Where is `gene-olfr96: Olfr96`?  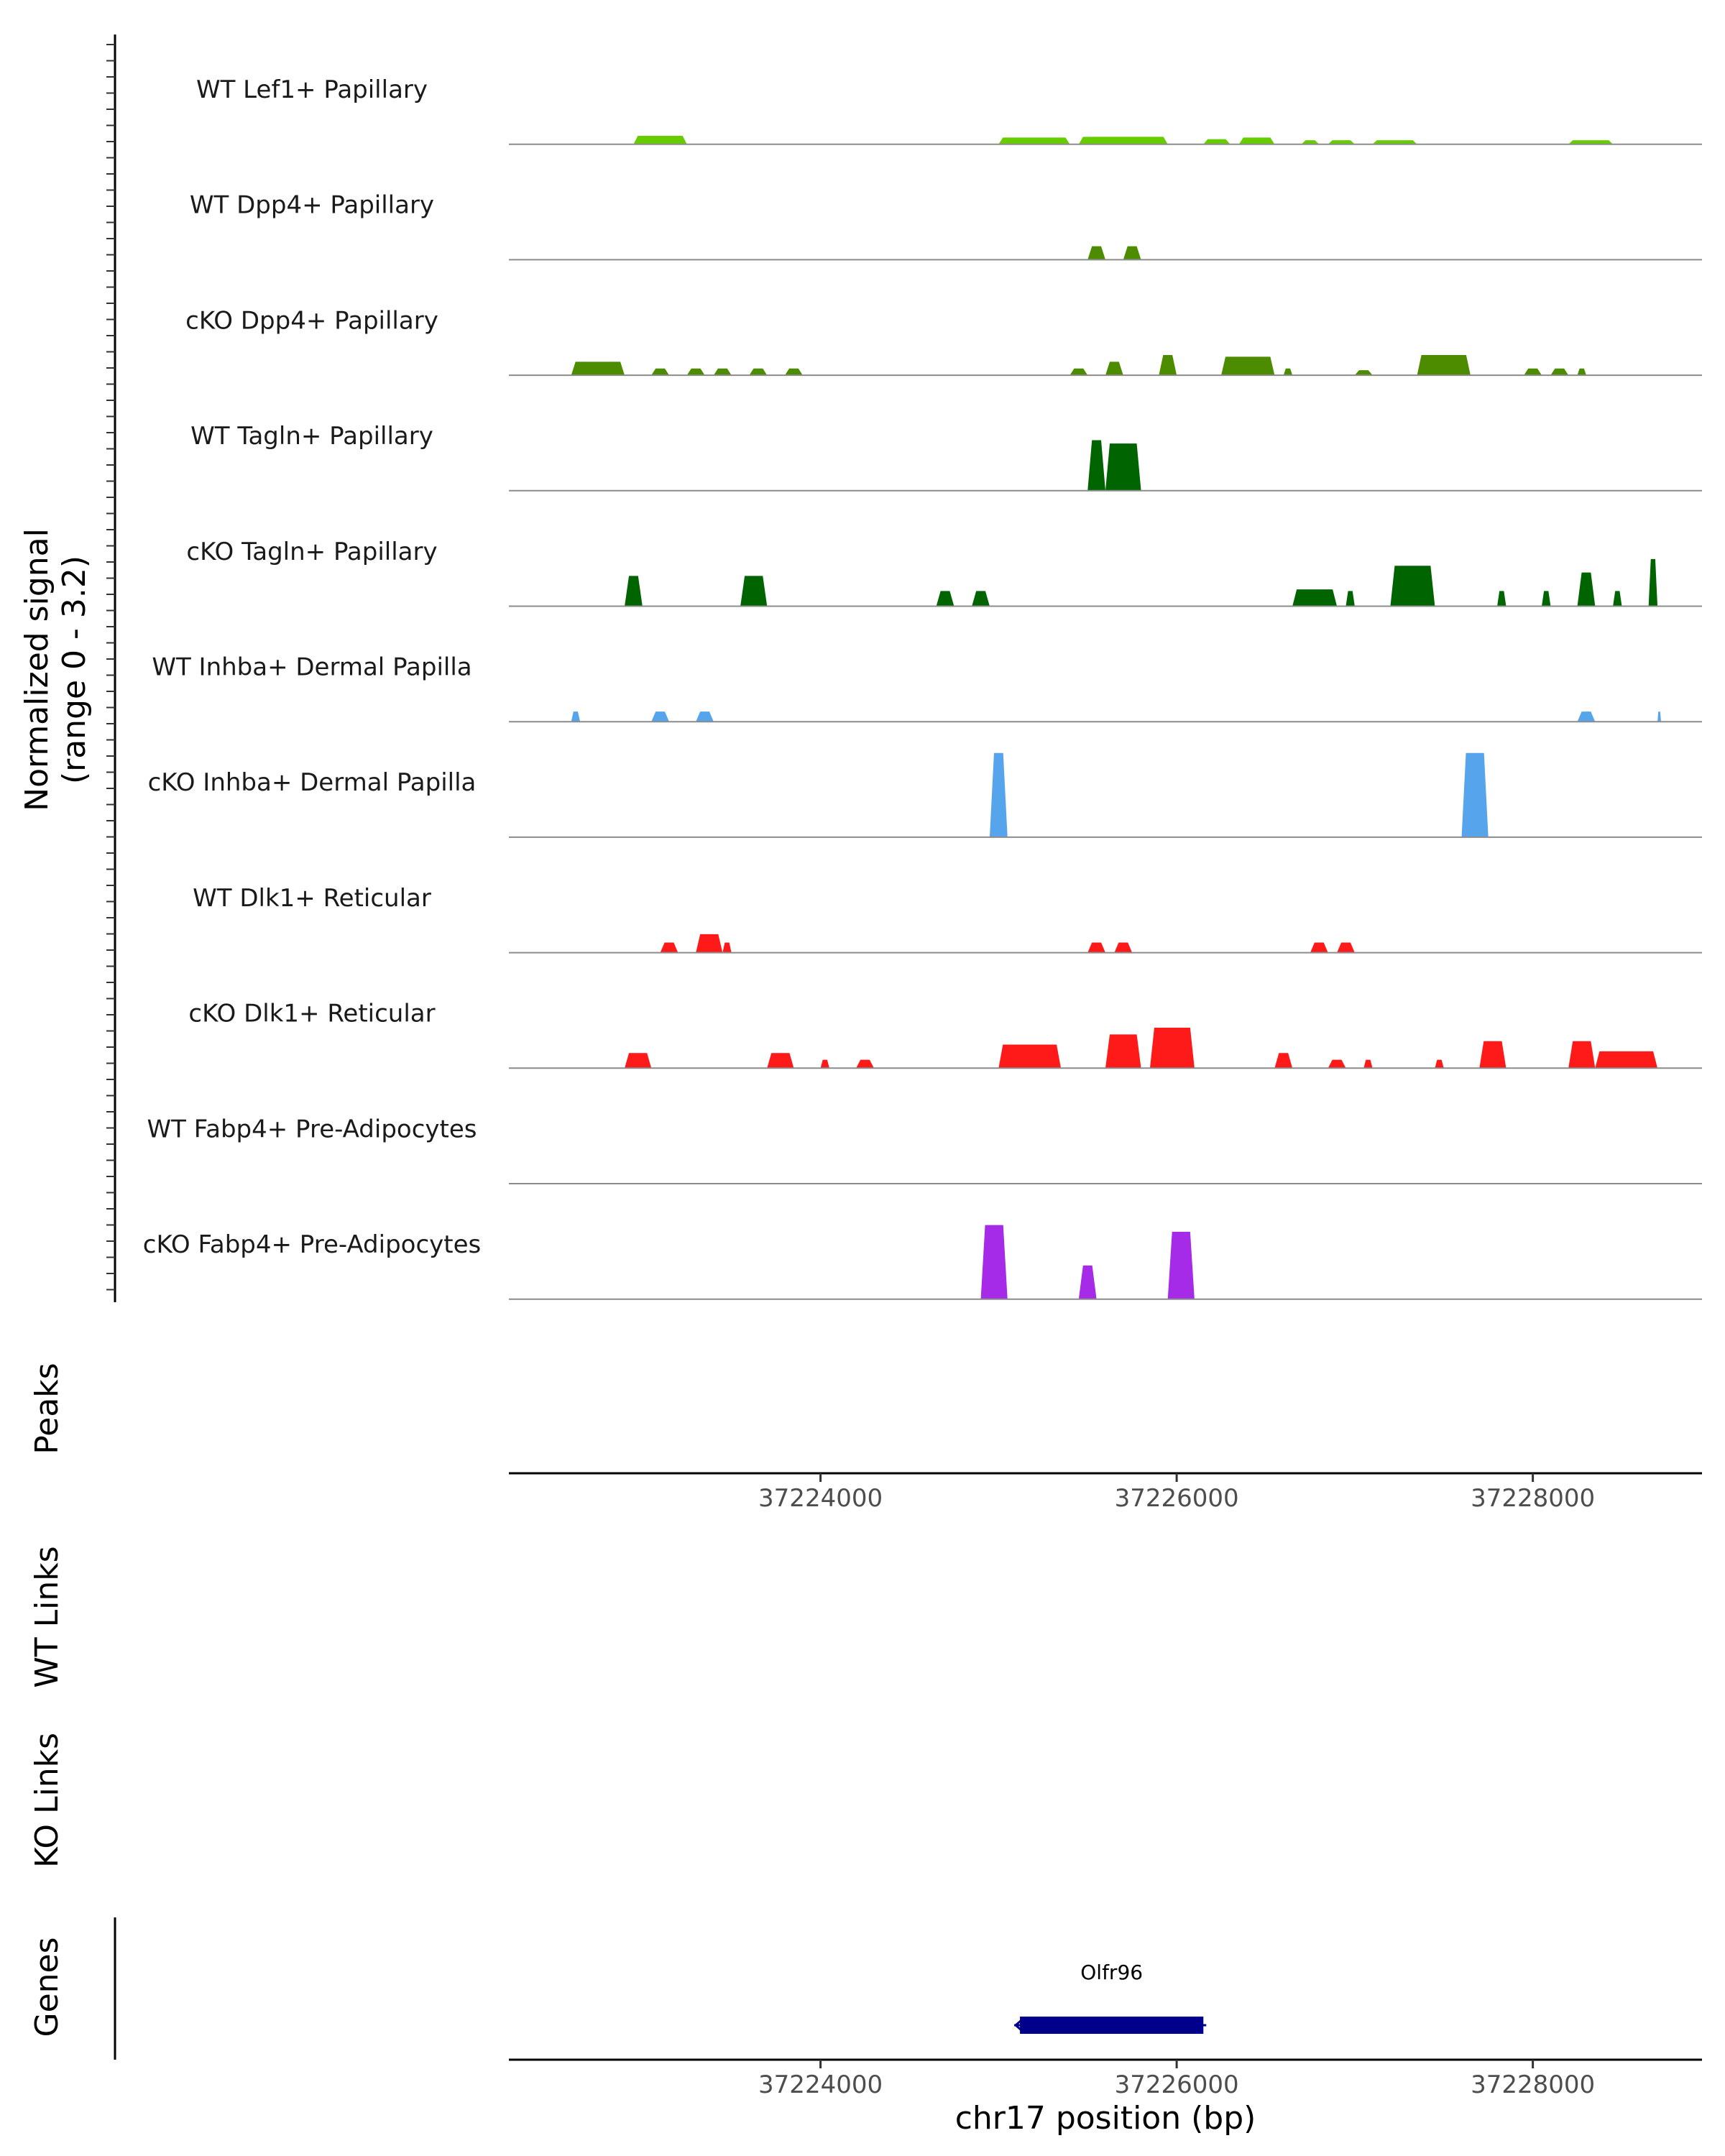
gene-olfr96: Olfr96 is located at coordinates (1110, 1998).